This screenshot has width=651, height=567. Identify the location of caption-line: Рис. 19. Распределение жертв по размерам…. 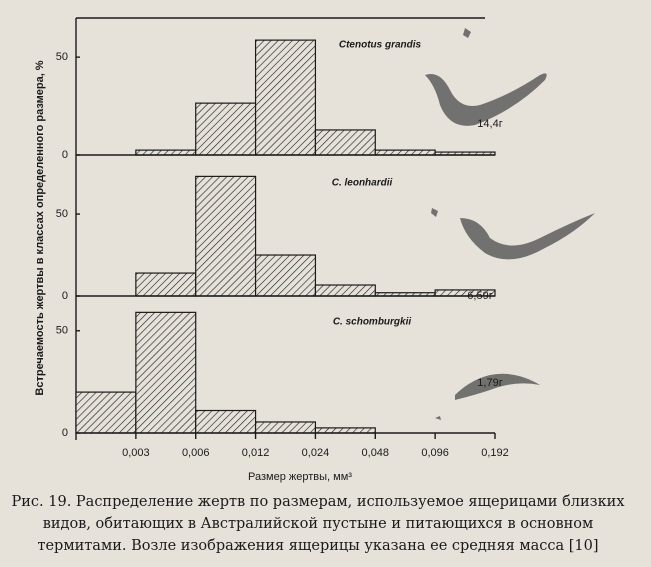
(317, 502).